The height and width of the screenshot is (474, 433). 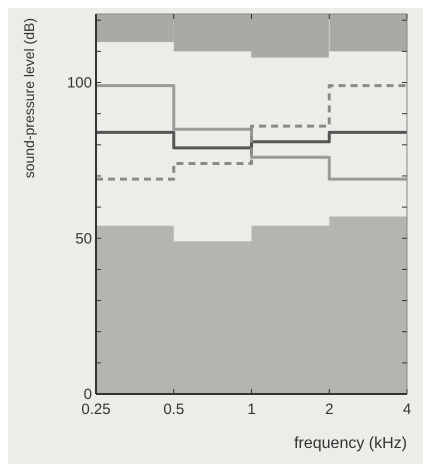 What do you see at coordinates (329, 409) in the screenshot?
I see `x-tick-label: 2` at bounding box center [329, 409].